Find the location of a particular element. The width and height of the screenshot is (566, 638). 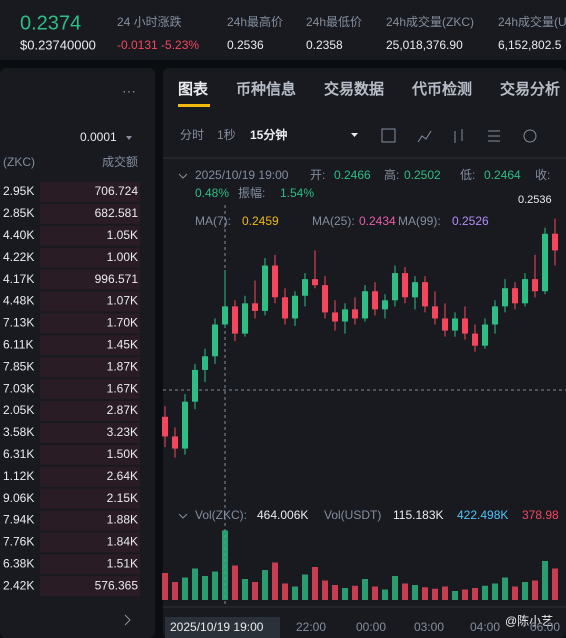

ma-label: MA(25): is located at coordinates (333, 221).